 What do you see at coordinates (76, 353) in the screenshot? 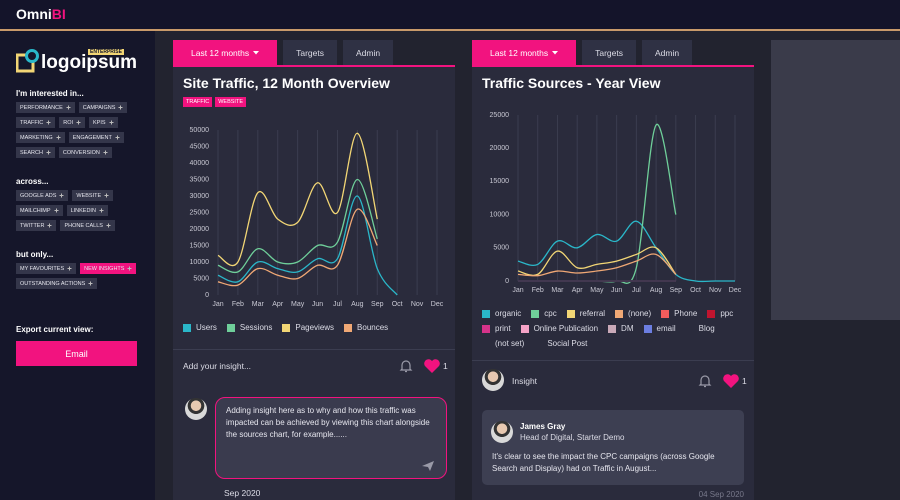
I see `export-button: Email` at bounding box center [76, 353].